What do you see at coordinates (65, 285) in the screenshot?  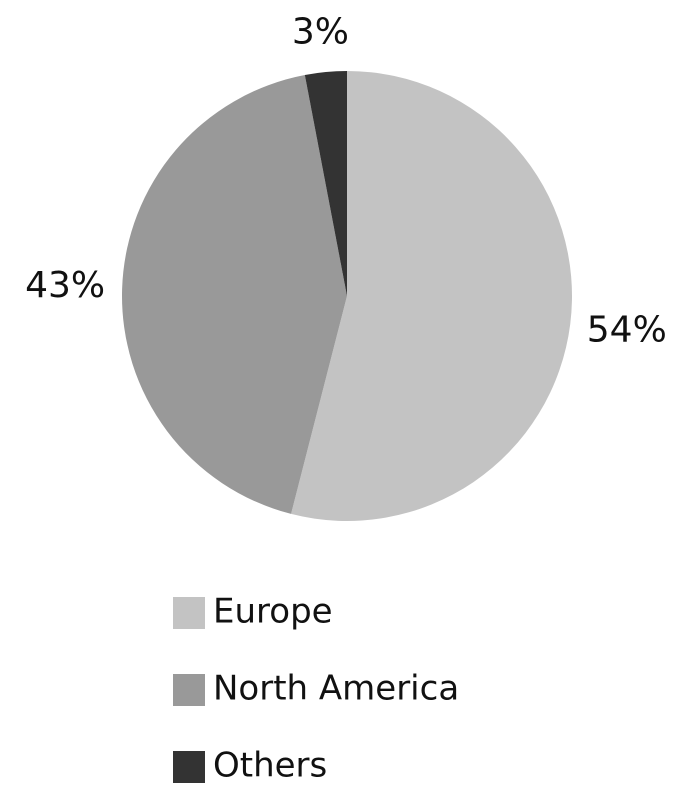 I see `value-label: 43%` at bounding box center [65, 285].